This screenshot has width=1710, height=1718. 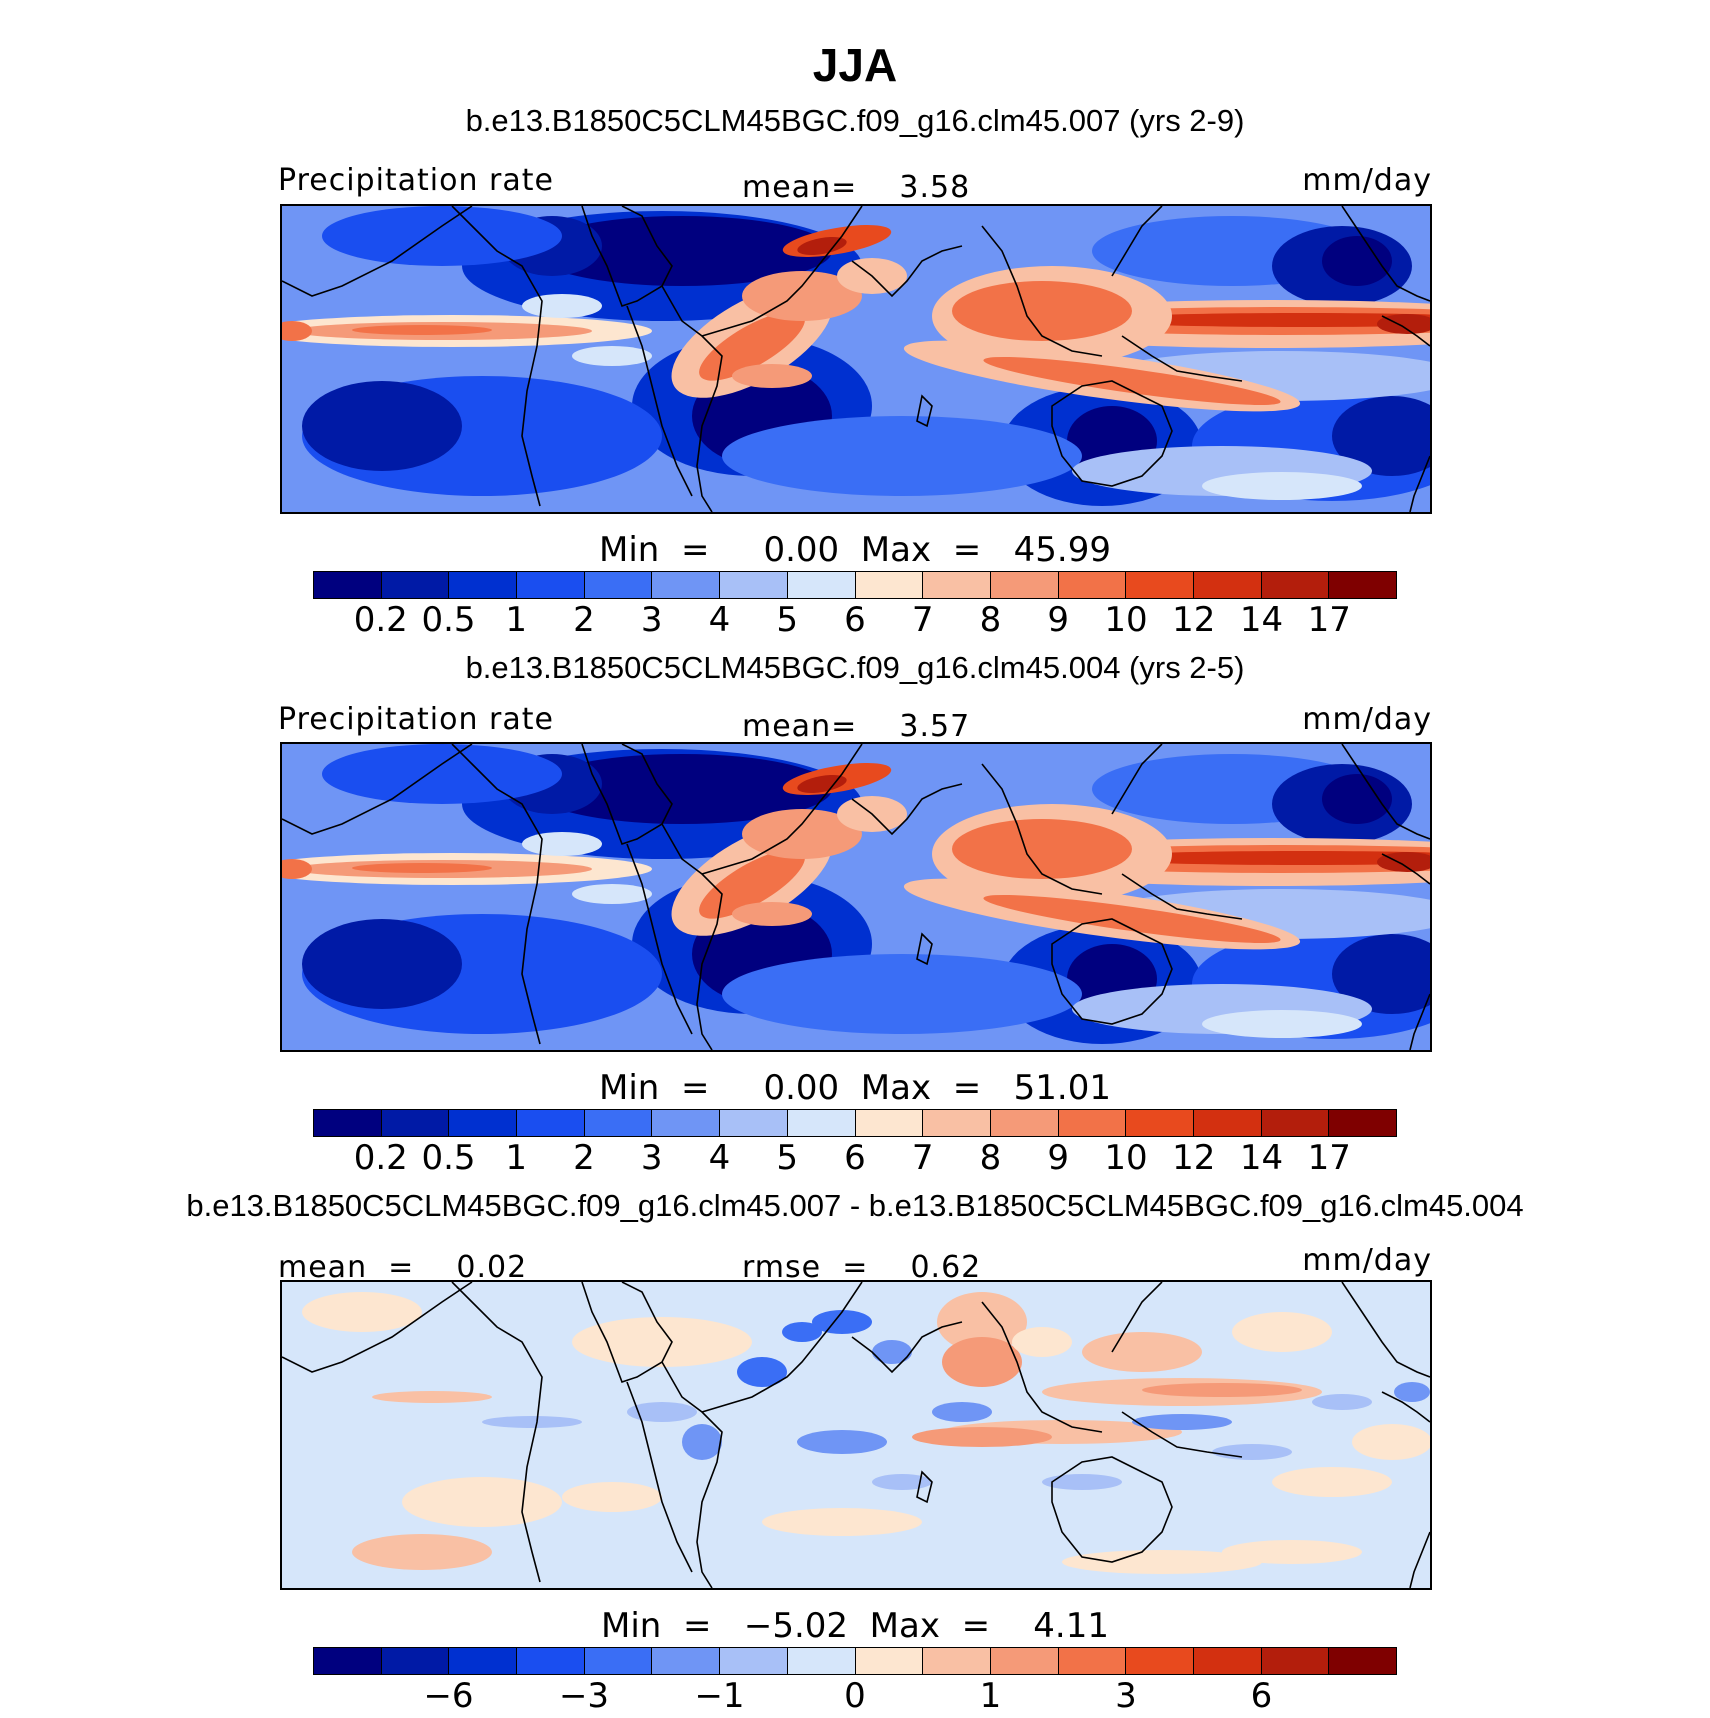 What do you see at coordinates (855, 1088) in the screenshot?
I see `minmax-label-2: Min = 0.00 Max = 51.01` at bounding box center [855, 1088].